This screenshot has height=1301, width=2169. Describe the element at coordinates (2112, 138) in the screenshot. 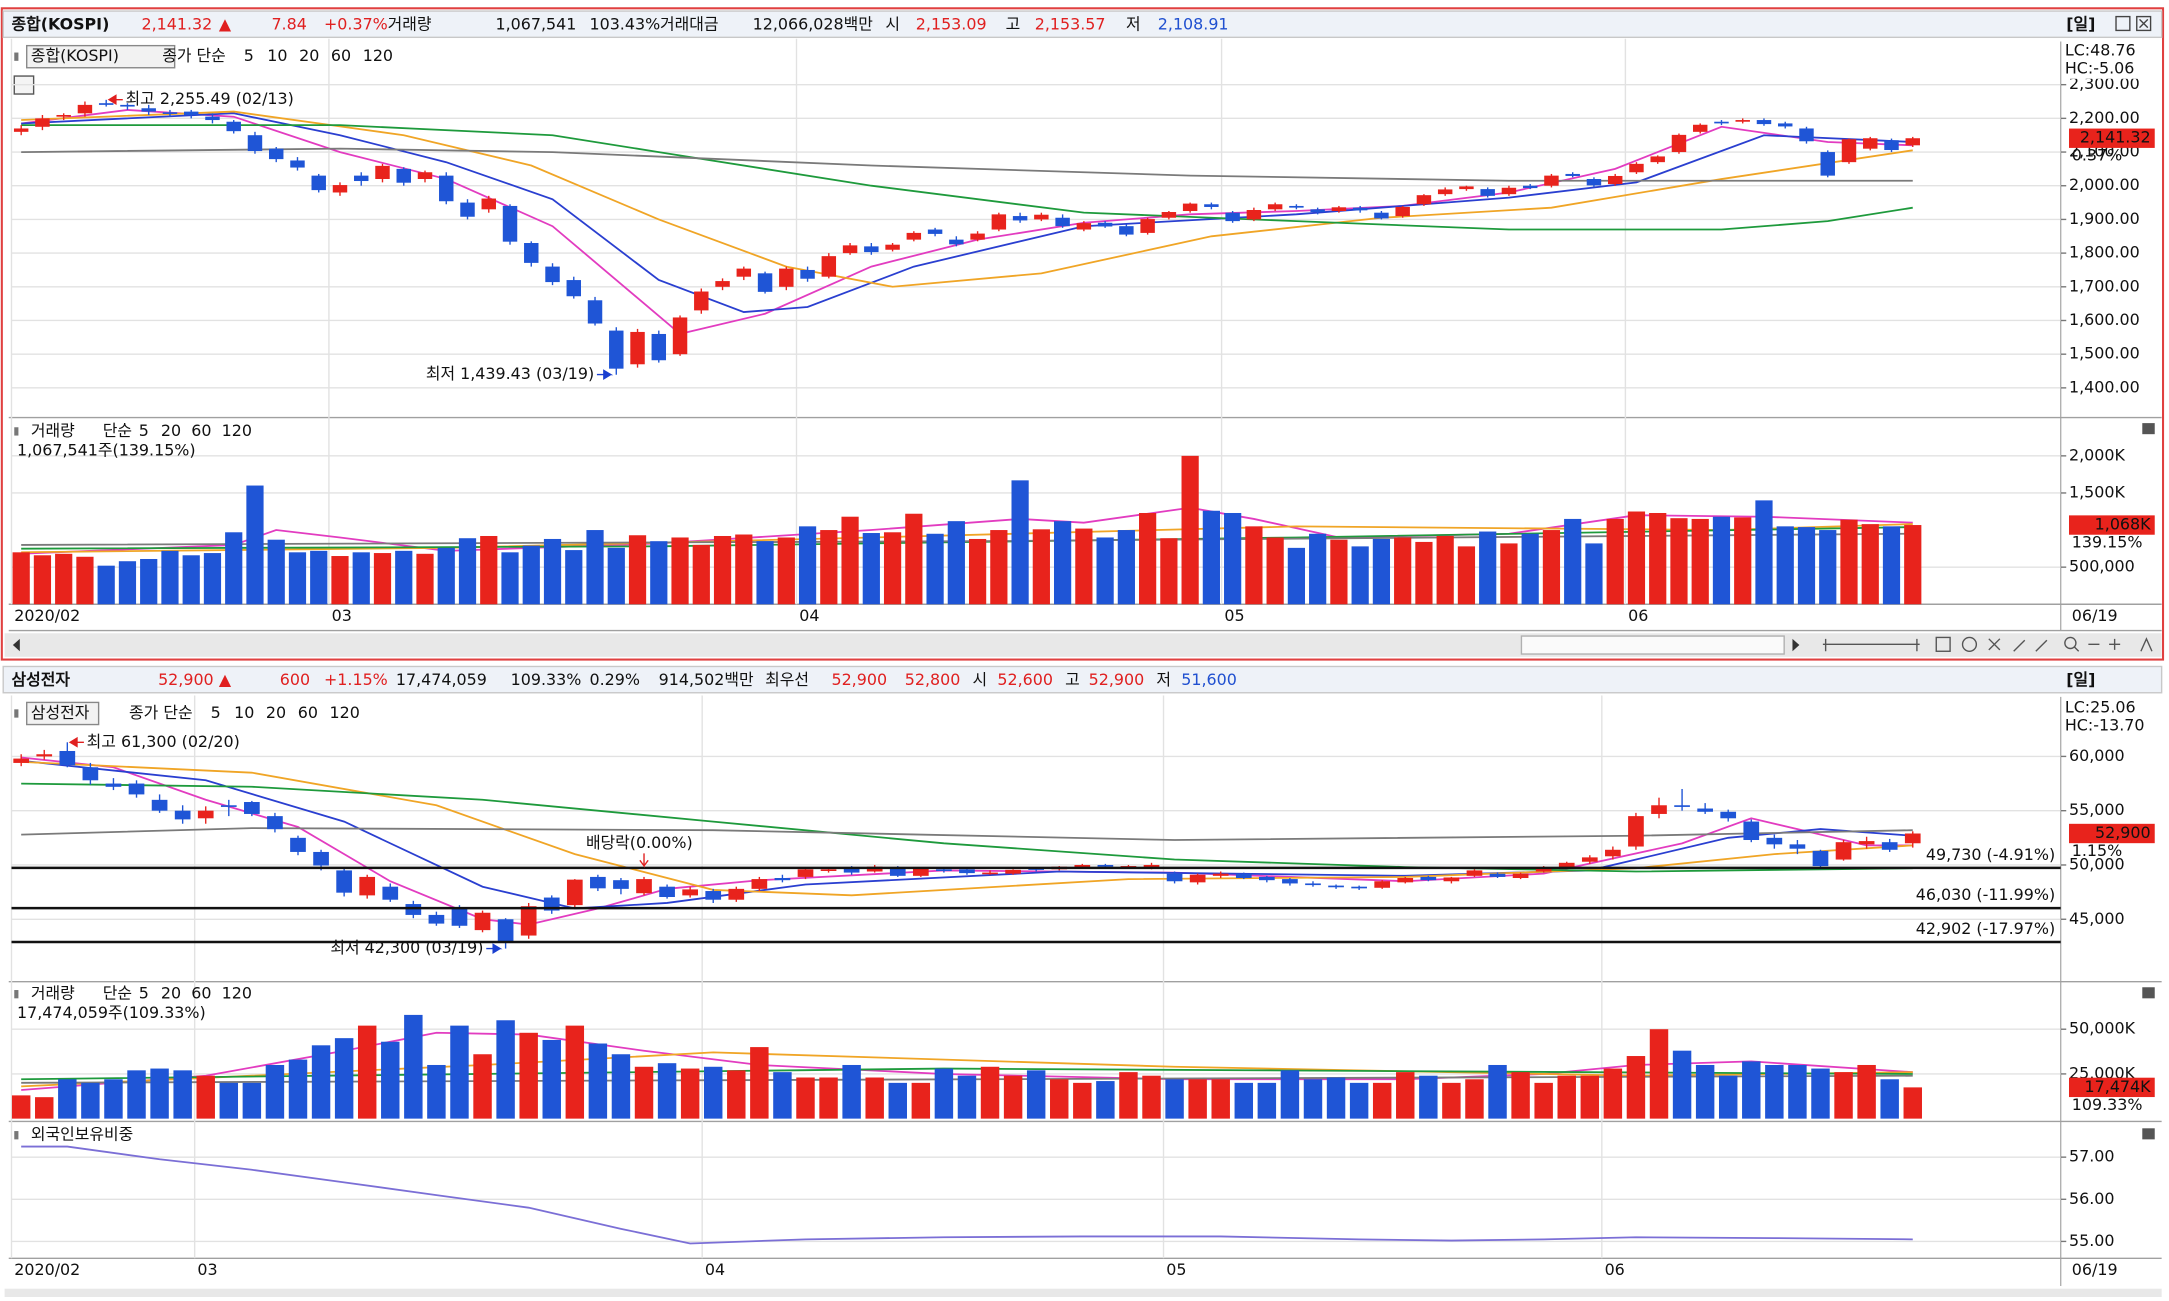

I see `last-tag` at that location.